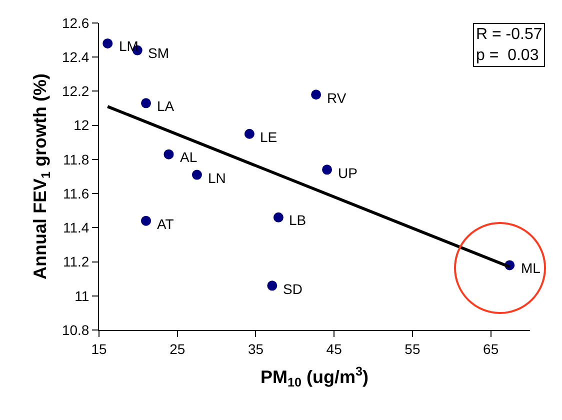 The width and height of the screenshot is (562, 420). What do you see at coordinates (314, 377) in the screenshot?
I see `x-axis-title: PM$_{10}$ (ug/m$^{3}$)` at bounding box center [314, 377].